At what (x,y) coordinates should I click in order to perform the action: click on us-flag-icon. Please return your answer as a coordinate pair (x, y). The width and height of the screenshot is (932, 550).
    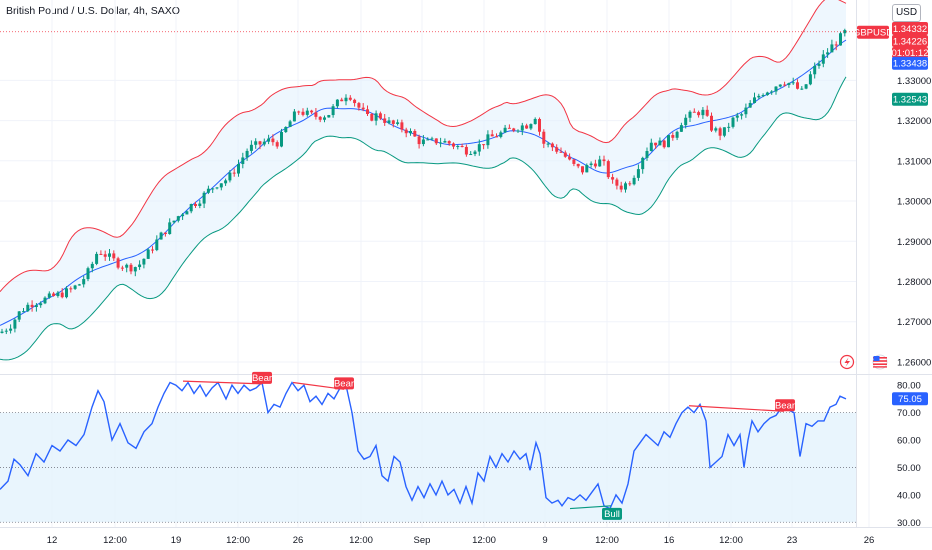
    Looking at the image, I should click on (880, 362).